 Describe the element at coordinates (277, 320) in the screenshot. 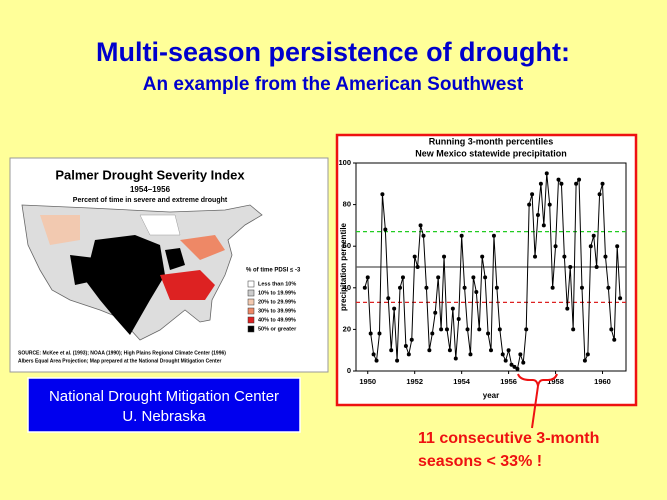

I see `legend-label: 40% to 49.99%` at that location.